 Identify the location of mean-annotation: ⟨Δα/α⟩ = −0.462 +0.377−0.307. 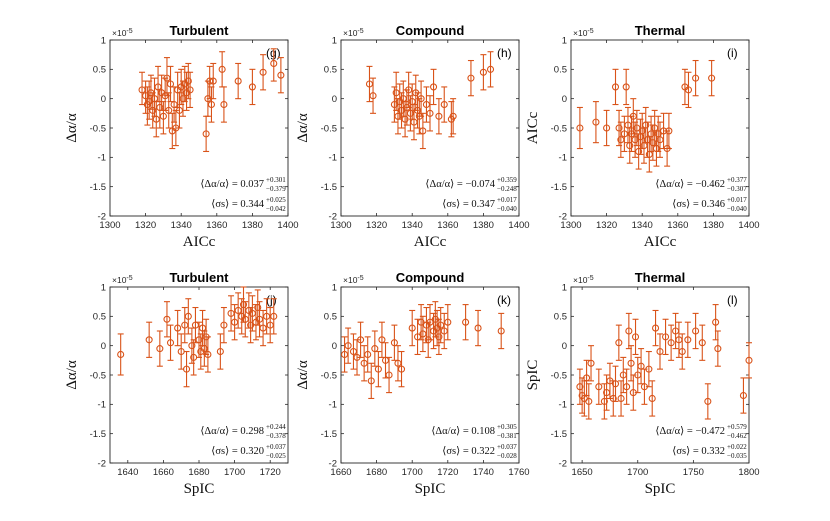
(701, 184).